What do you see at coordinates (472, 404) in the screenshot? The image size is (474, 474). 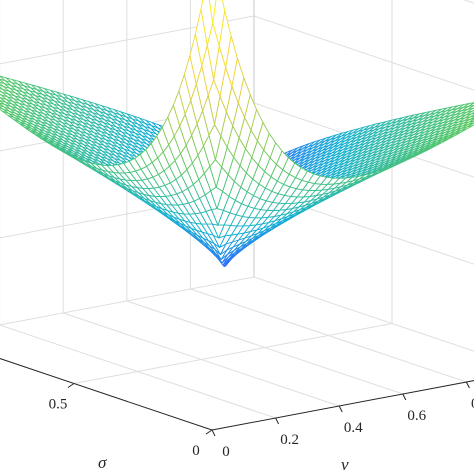 I see `x-tick-label: 0.8` at bounding box center [472, 404].